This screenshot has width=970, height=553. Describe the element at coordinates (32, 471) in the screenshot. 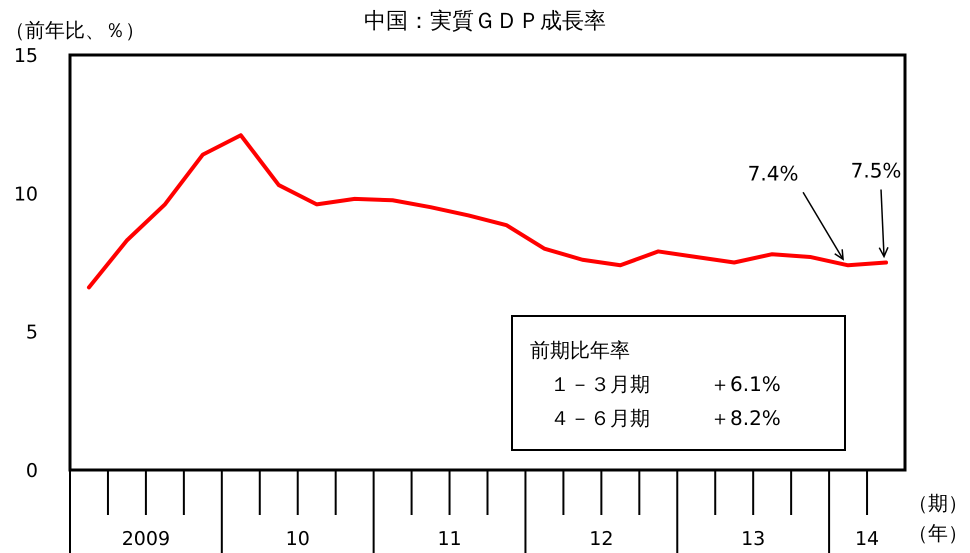

I see `y-tick-label: 0` at that location.